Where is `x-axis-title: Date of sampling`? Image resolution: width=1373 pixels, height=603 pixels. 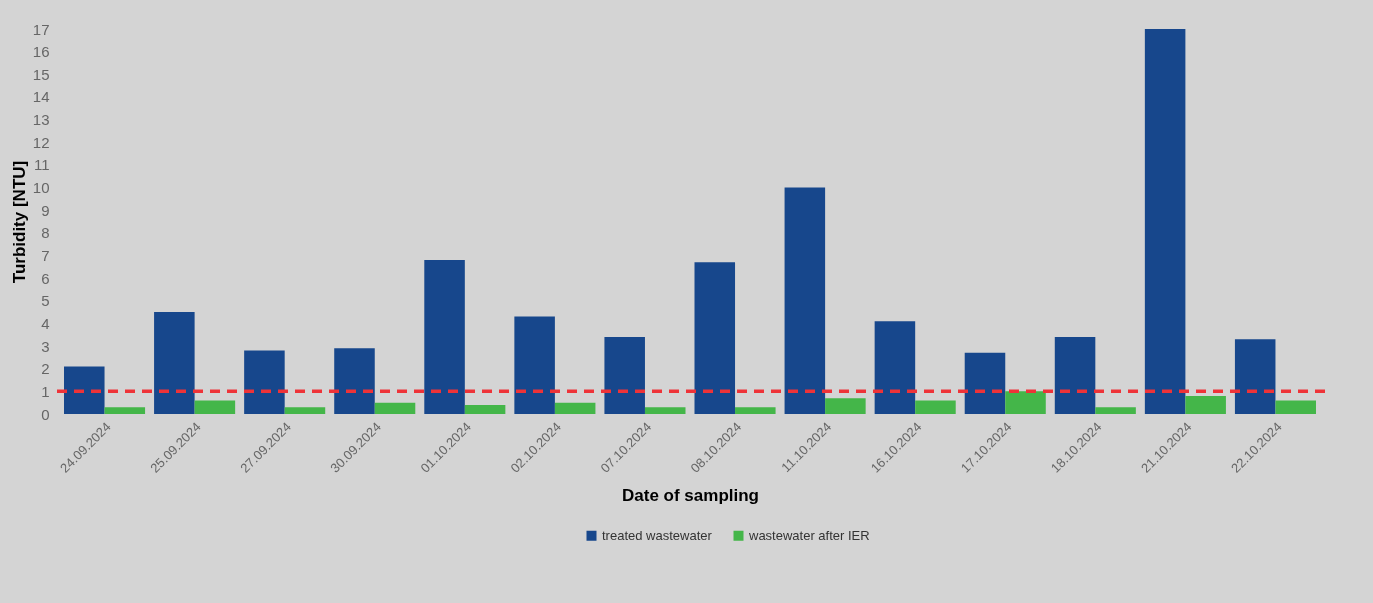 x-axis-title: Date of sampling is located at coordinates (690, 495).